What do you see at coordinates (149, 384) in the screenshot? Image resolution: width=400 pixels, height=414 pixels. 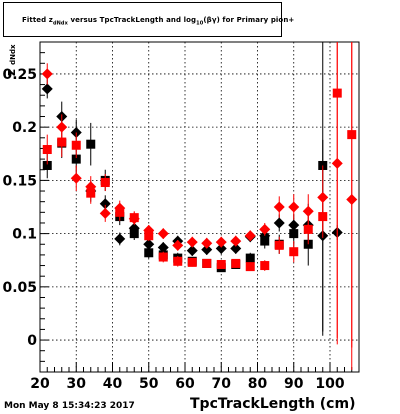 I see `x-tick-label: 50` at bounding box center [149, 384].